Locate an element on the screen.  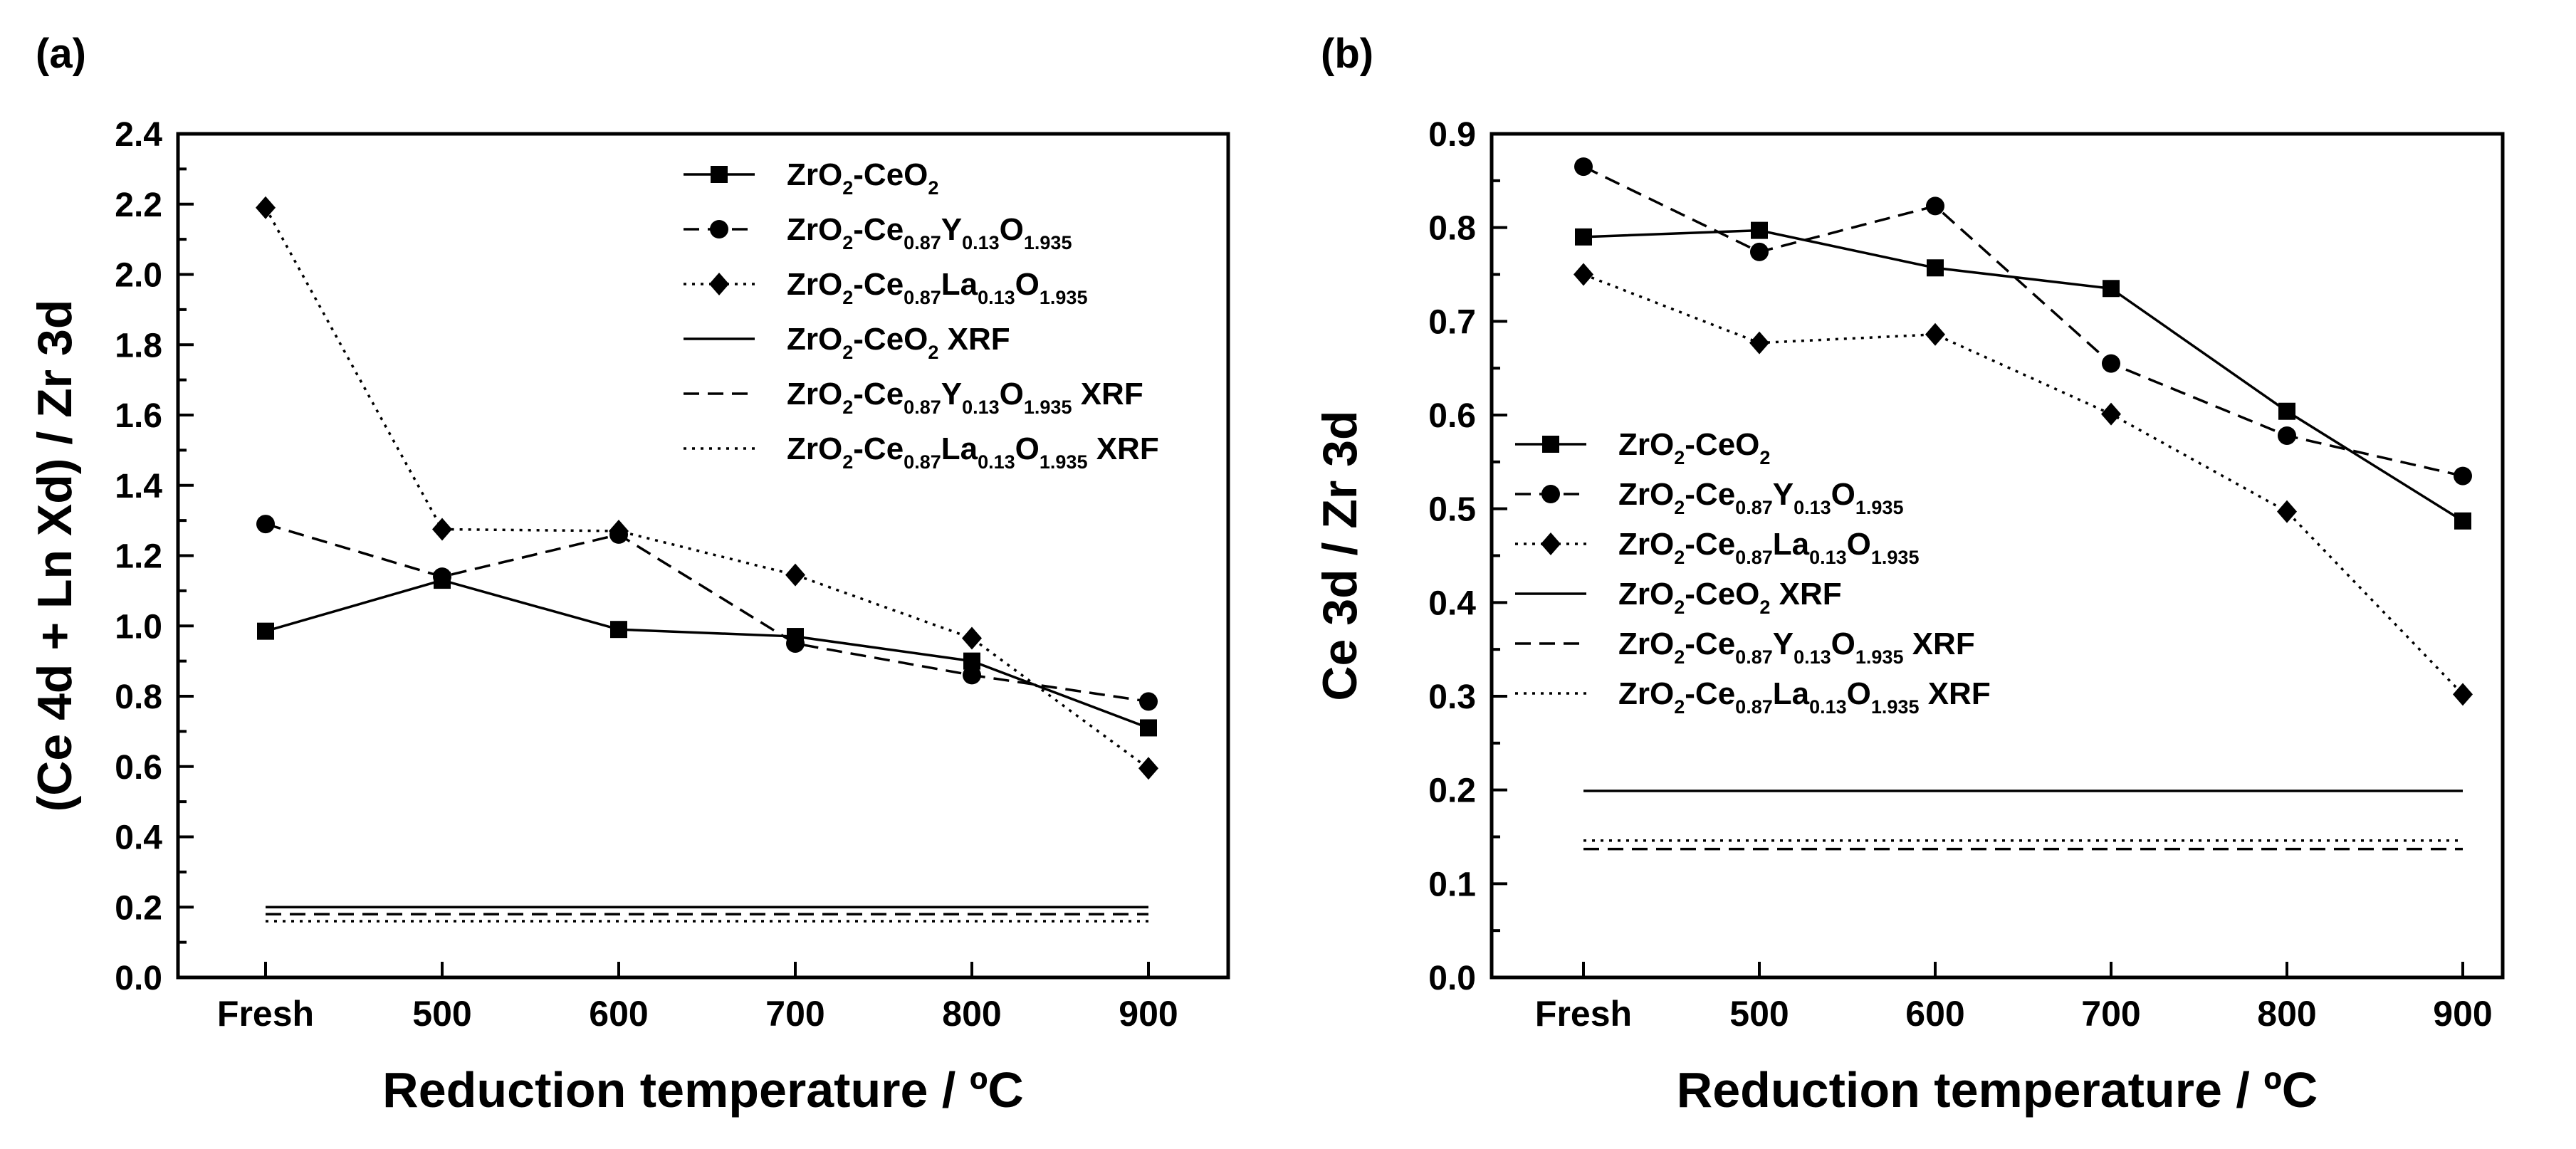
y-tick-label: 0.2 is located at coordinates (1452, 791).